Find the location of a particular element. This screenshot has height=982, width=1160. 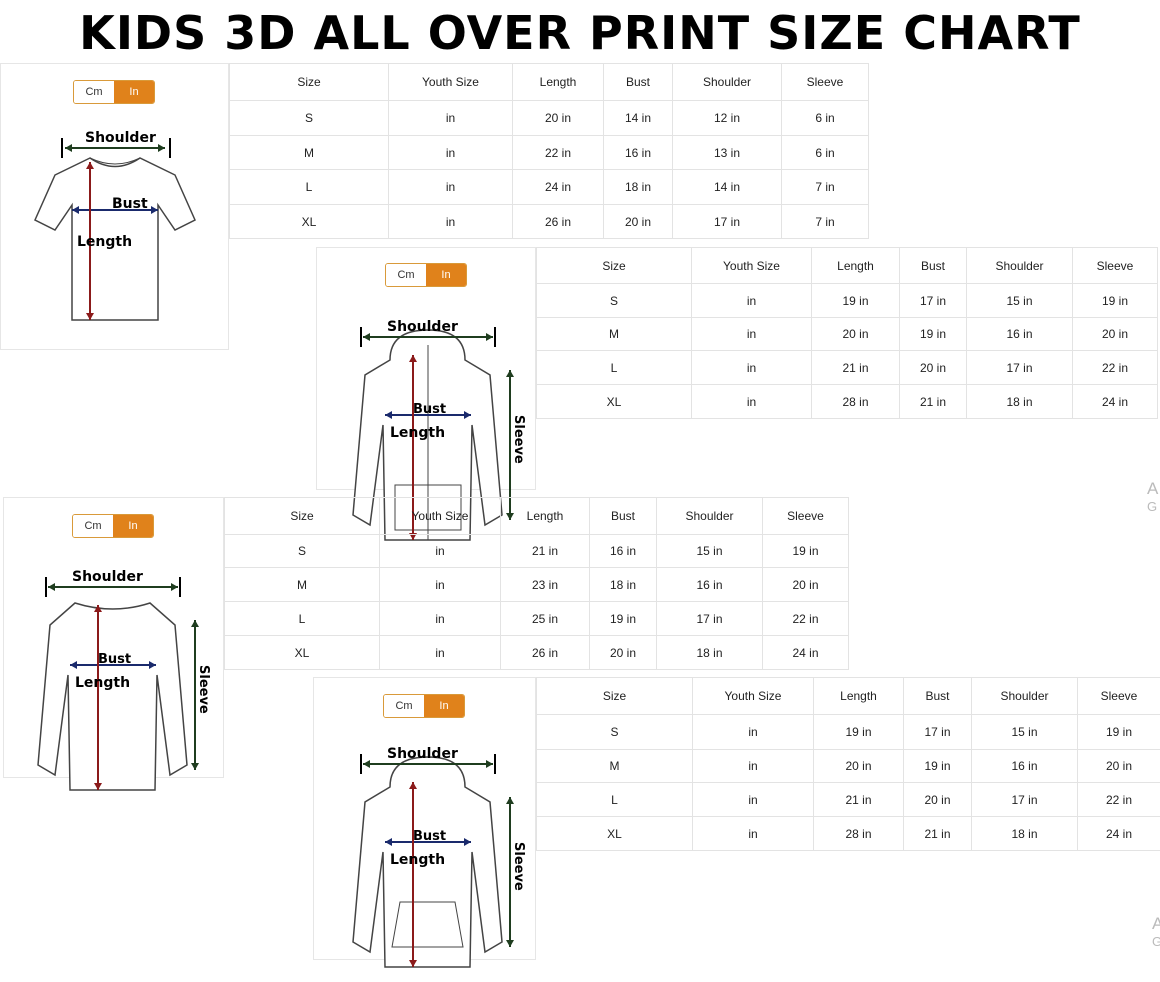

page-title: KIDS 3D ALL OVER PRINT SIZE CHART is located at coordinates (580, 33).